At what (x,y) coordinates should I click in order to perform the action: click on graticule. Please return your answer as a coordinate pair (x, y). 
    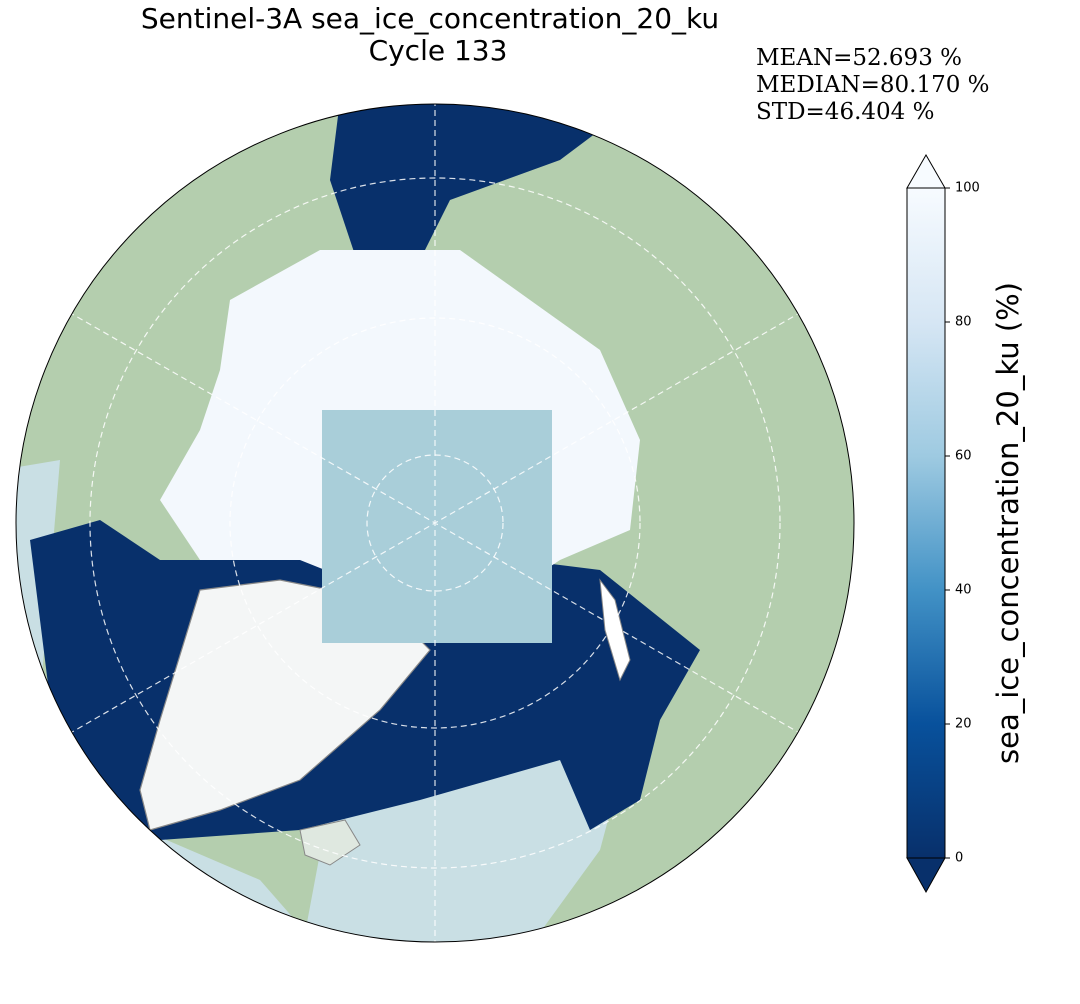
    Looking at the image, I should click on (435, 523).